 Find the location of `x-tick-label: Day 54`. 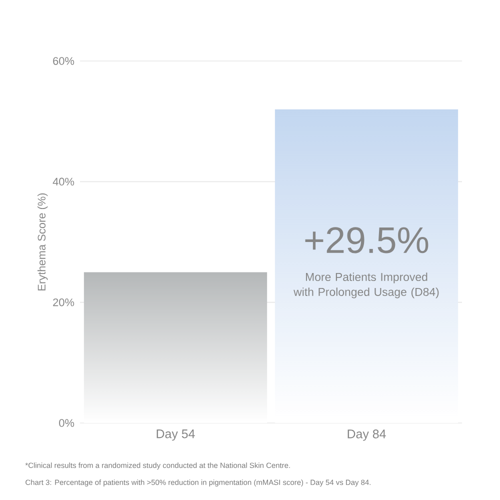

x-tick-label: Day 54 is located at coordinates (175, 435).